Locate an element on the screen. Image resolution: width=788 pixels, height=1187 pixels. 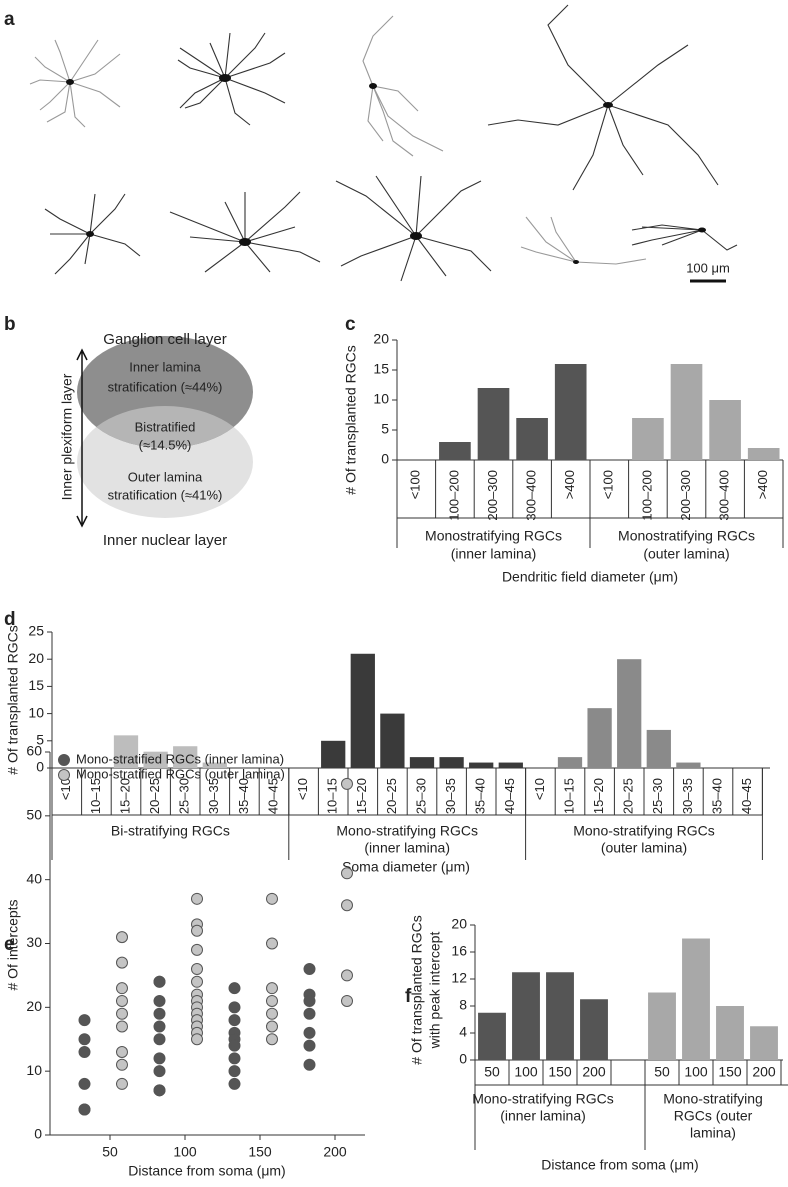
y-tick-label: 10 is located at coordinates (36, 712).